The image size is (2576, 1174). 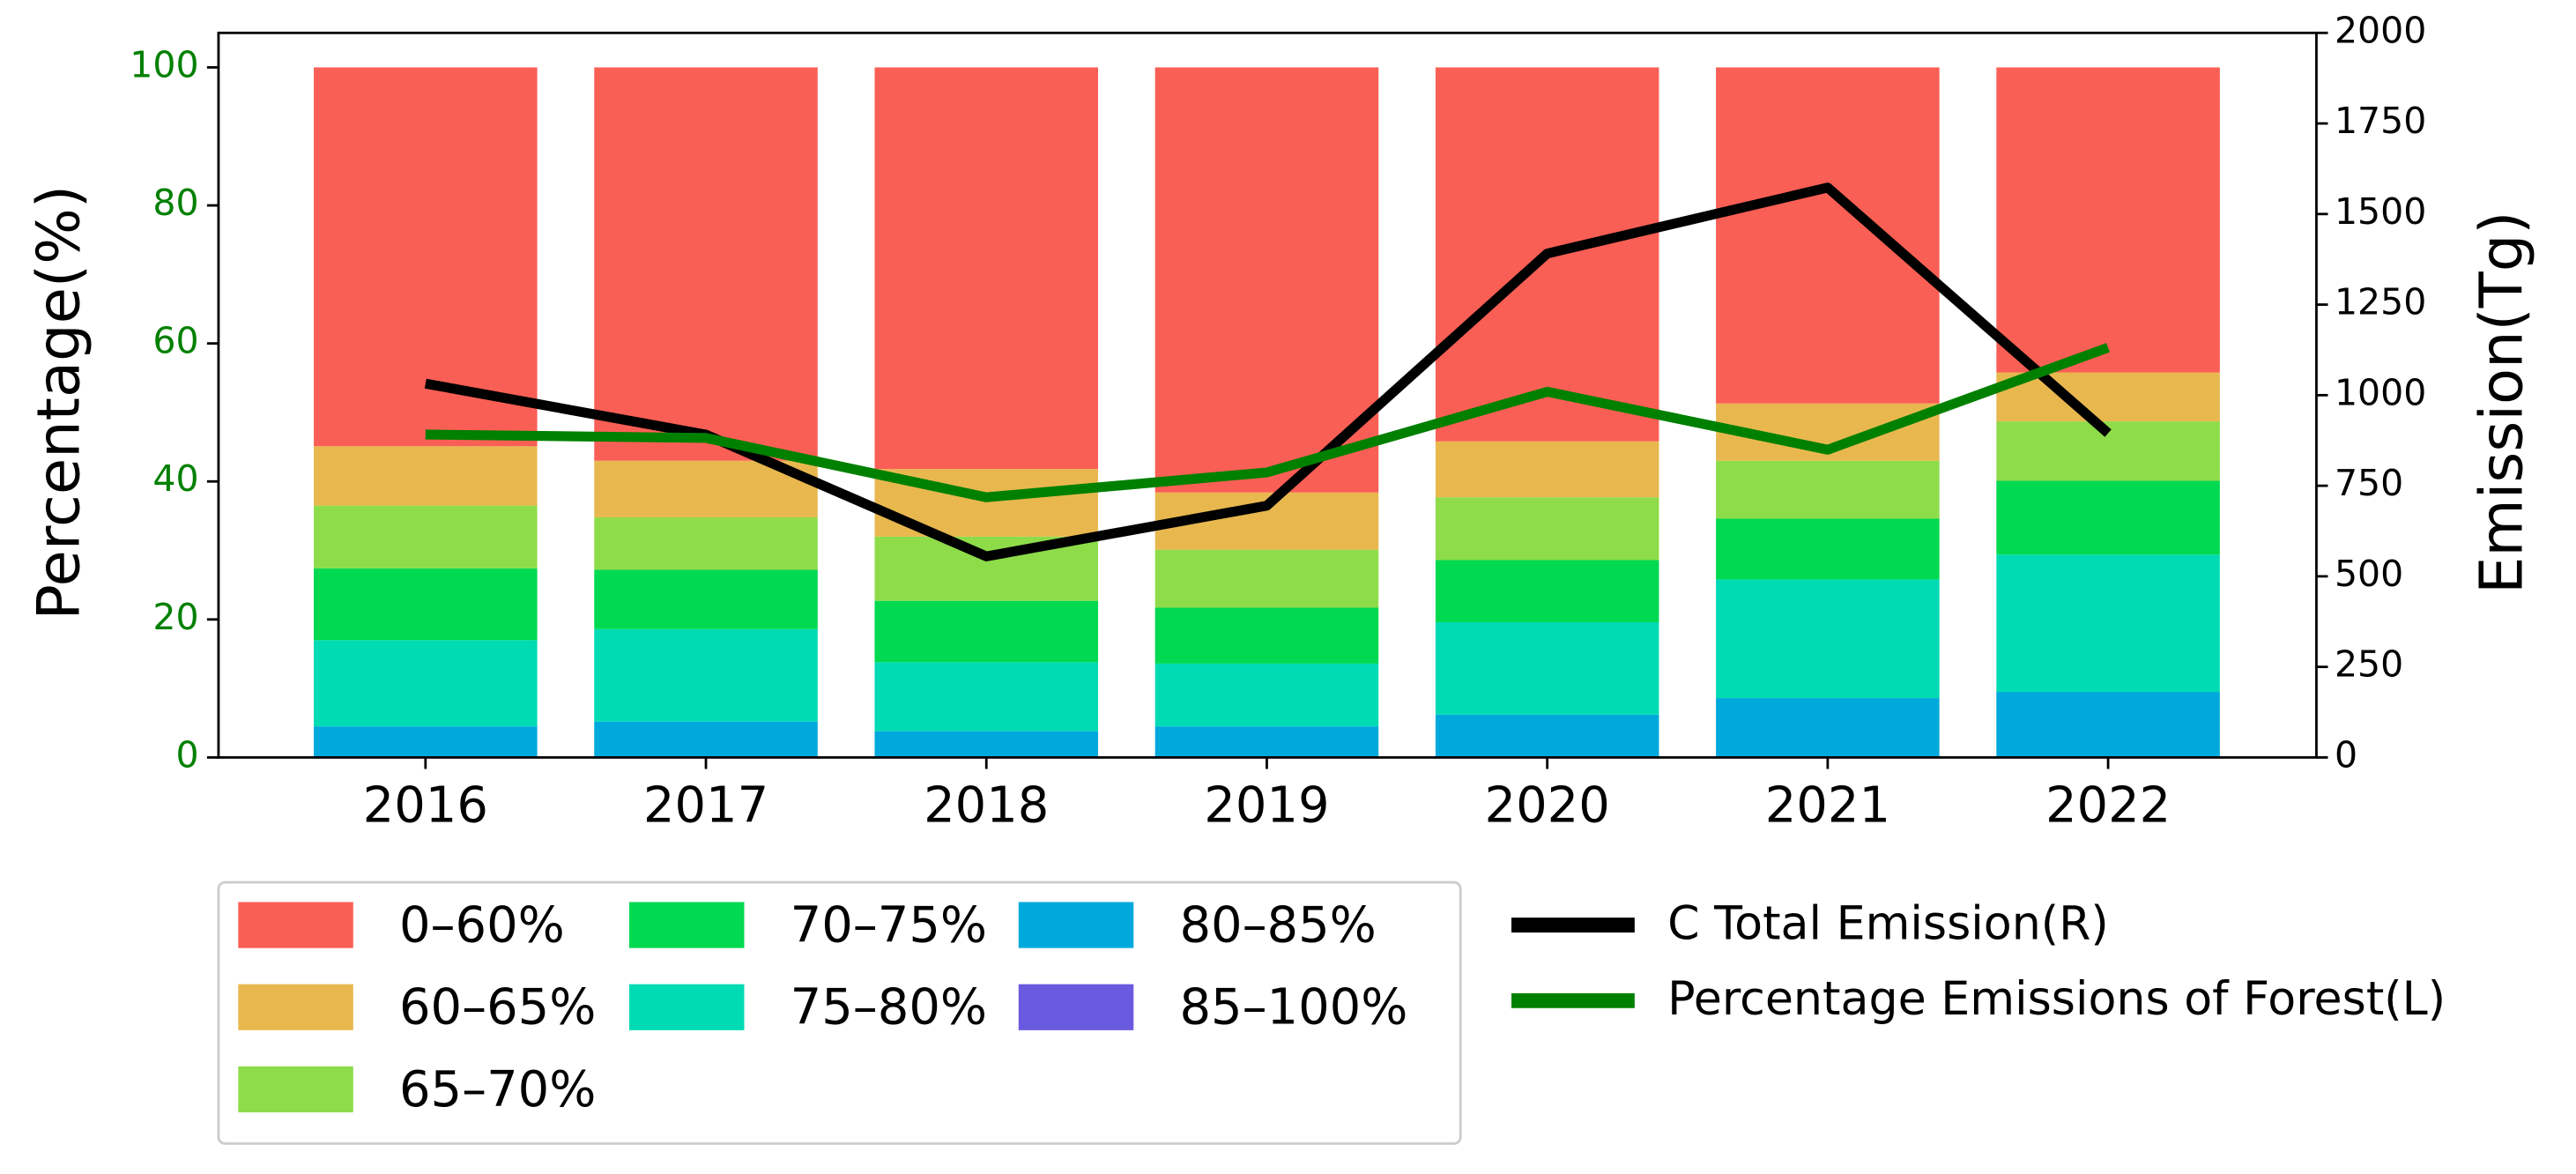 What do you see at coordinates (2380, 302) in the screenshot?
I see `y2-tick-label: 1250` at bounding box center [2380, 302].